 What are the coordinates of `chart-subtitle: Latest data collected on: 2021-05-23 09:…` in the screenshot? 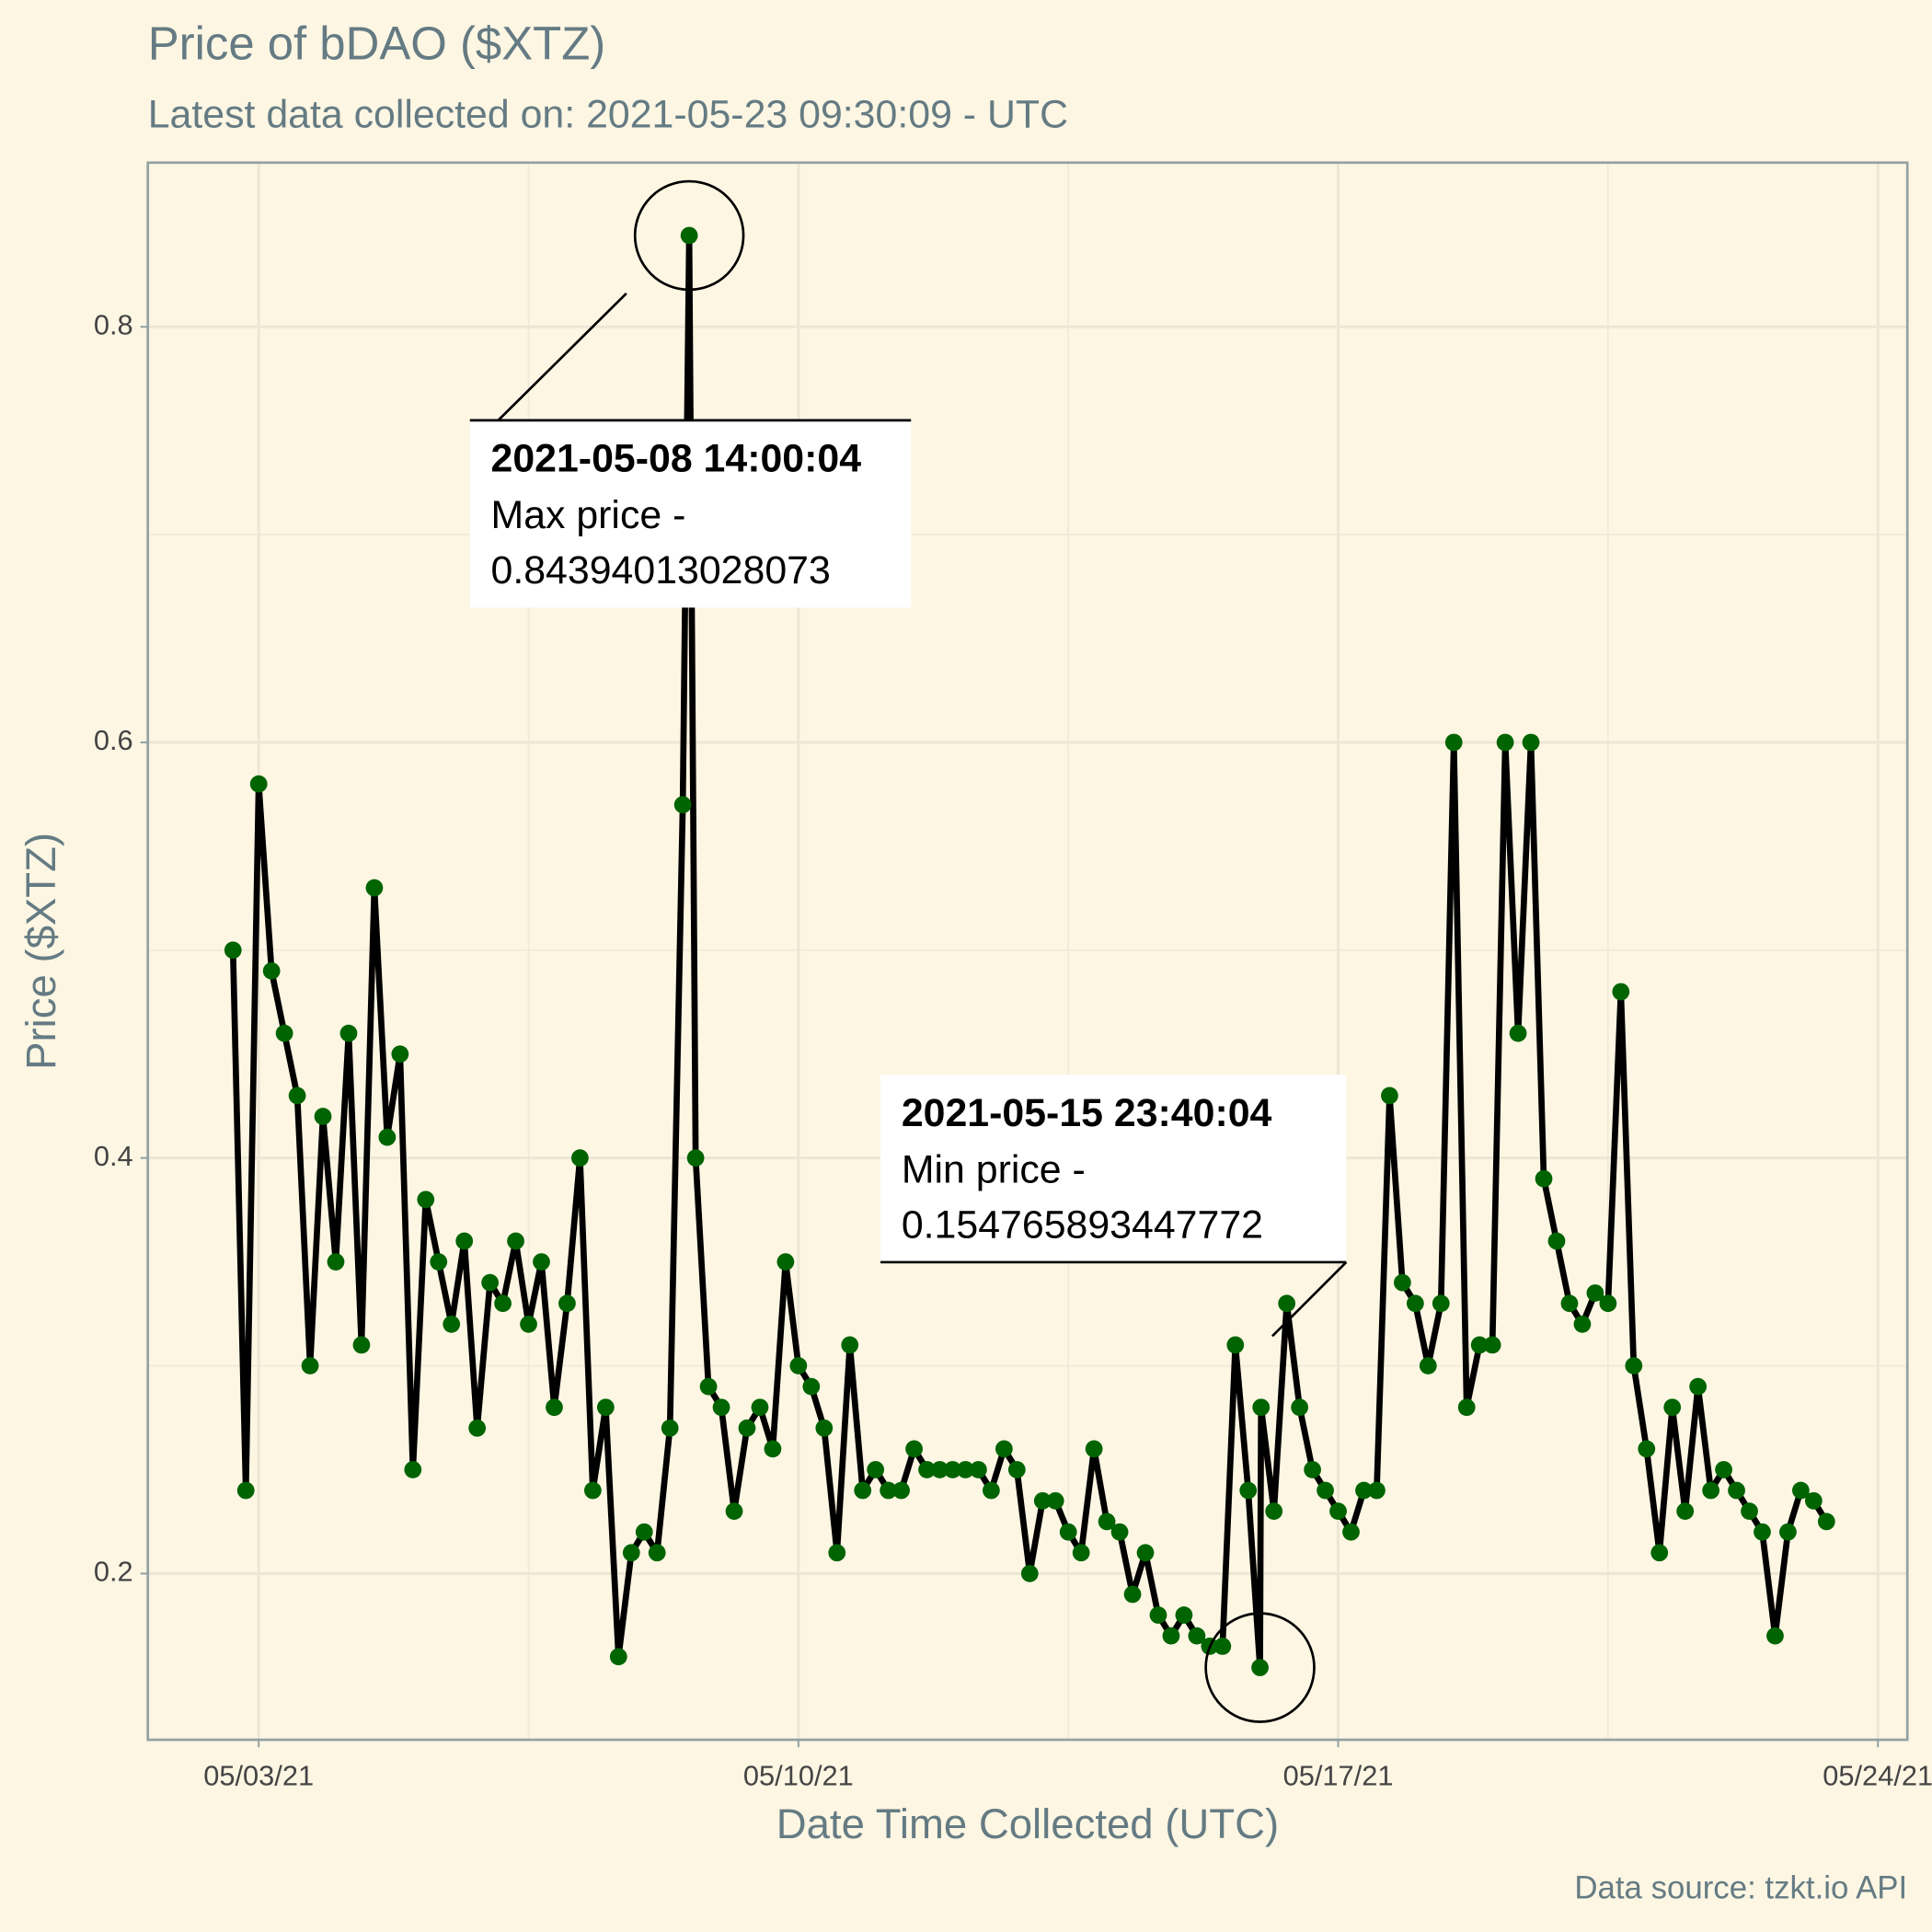 It's located at (608, 115).